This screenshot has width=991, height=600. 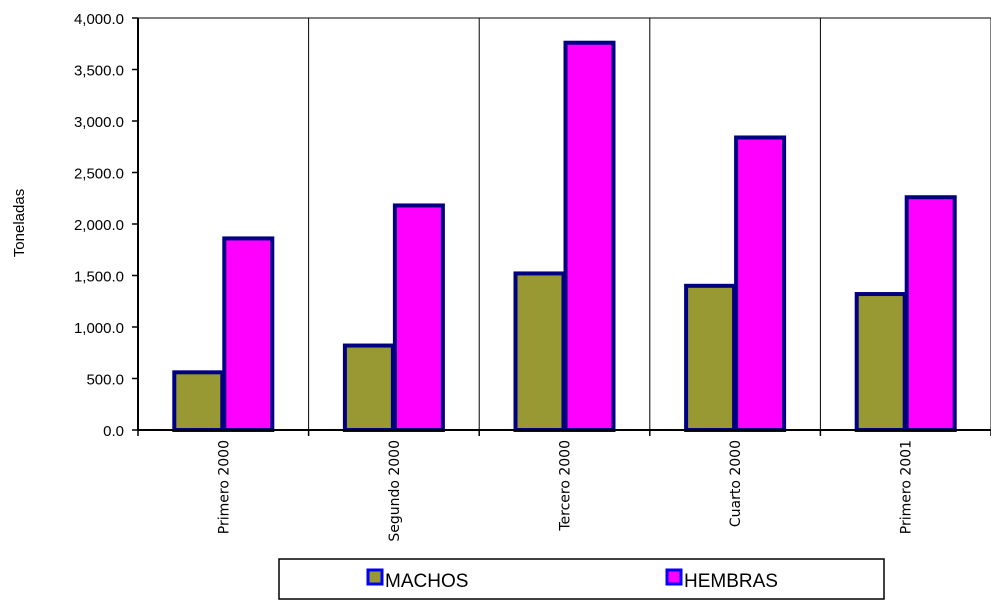 What do you see at coordinates (99, 174) in the screenshot?
I see `y-tick-label: 2,500.0` at bounding box center [99, 174].